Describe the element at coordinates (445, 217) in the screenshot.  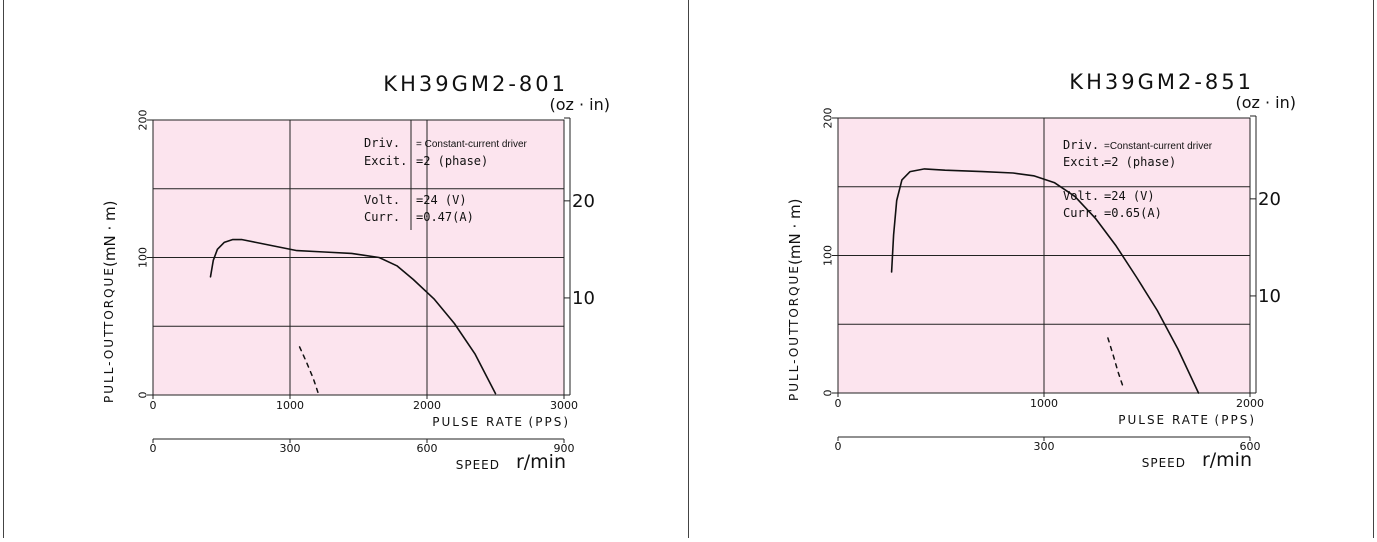
I see `current-value: =0.47(A)` at that location.